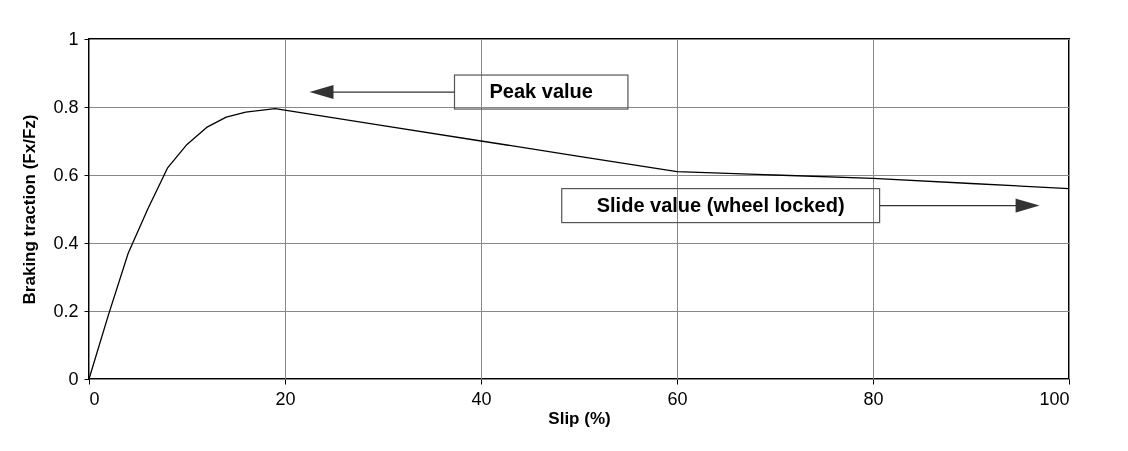 The height and width of the screenshot is (451, 1128). I want to click on x-tick-label: 80, so click(873, 398).